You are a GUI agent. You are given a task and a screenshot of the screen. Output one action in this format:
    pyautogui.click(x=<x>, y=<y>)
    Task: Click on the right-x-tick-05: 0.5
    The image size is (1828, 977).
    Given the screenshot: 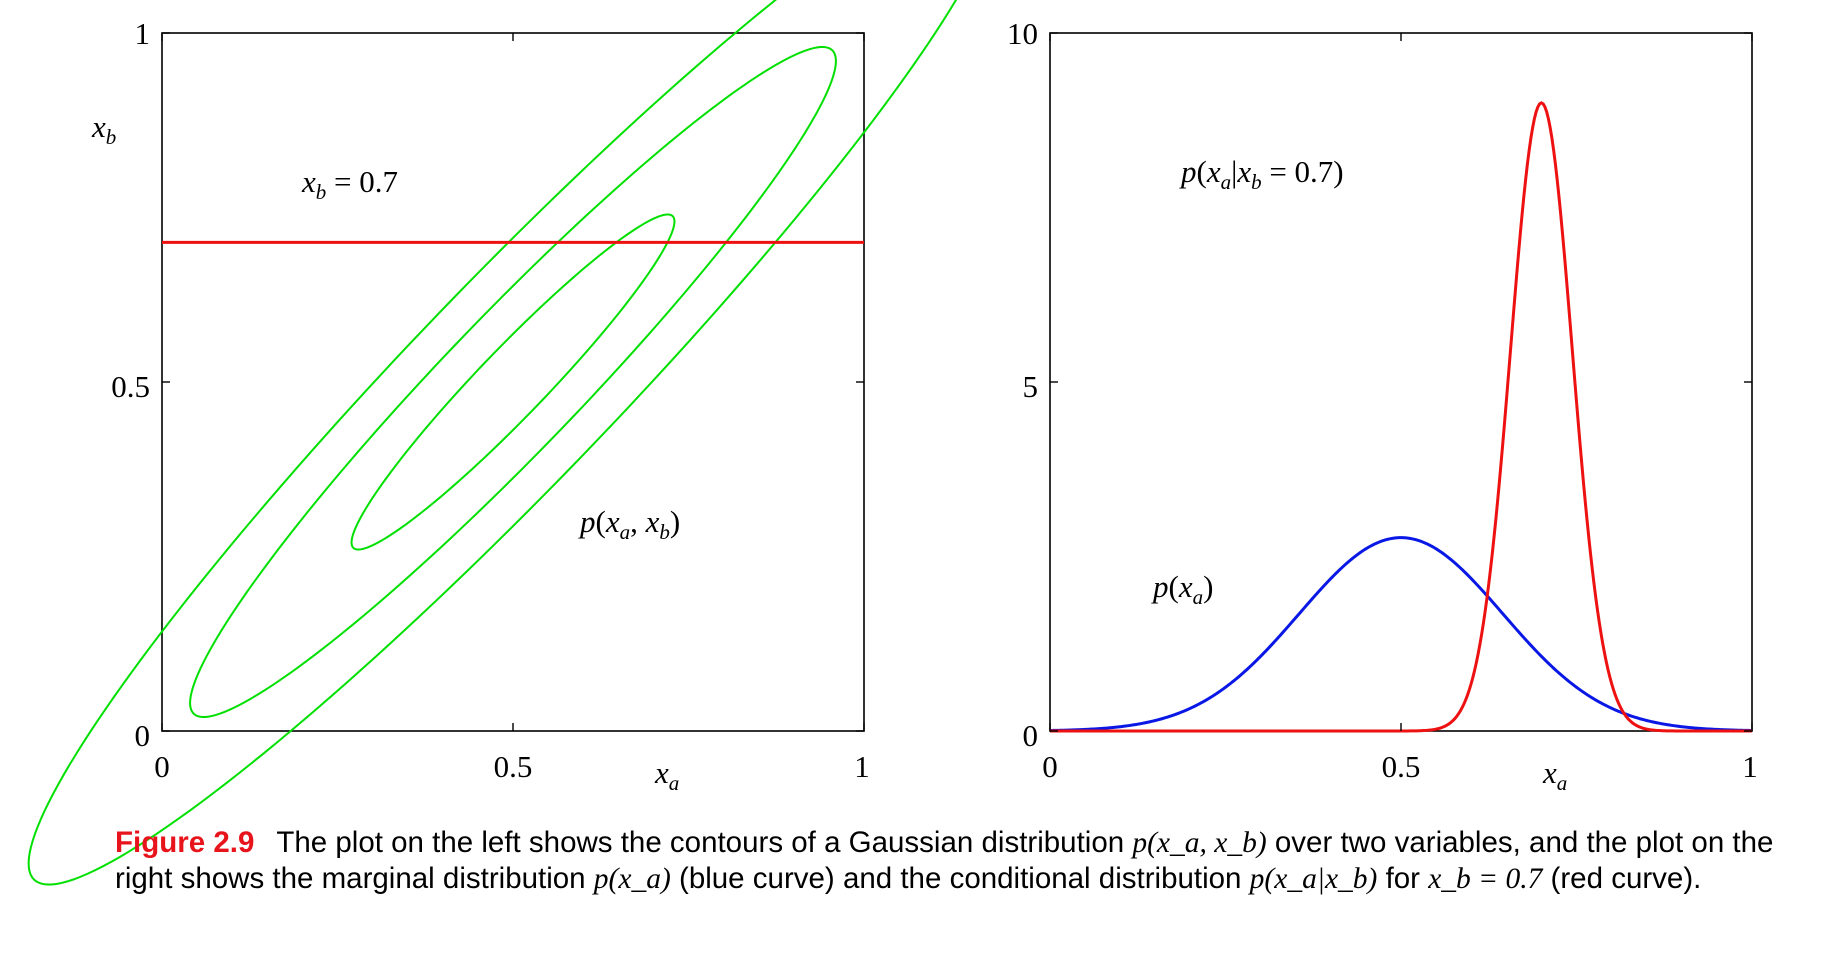 What is the action you would take?
    pyautogui.click(x=1401, y=766)
    